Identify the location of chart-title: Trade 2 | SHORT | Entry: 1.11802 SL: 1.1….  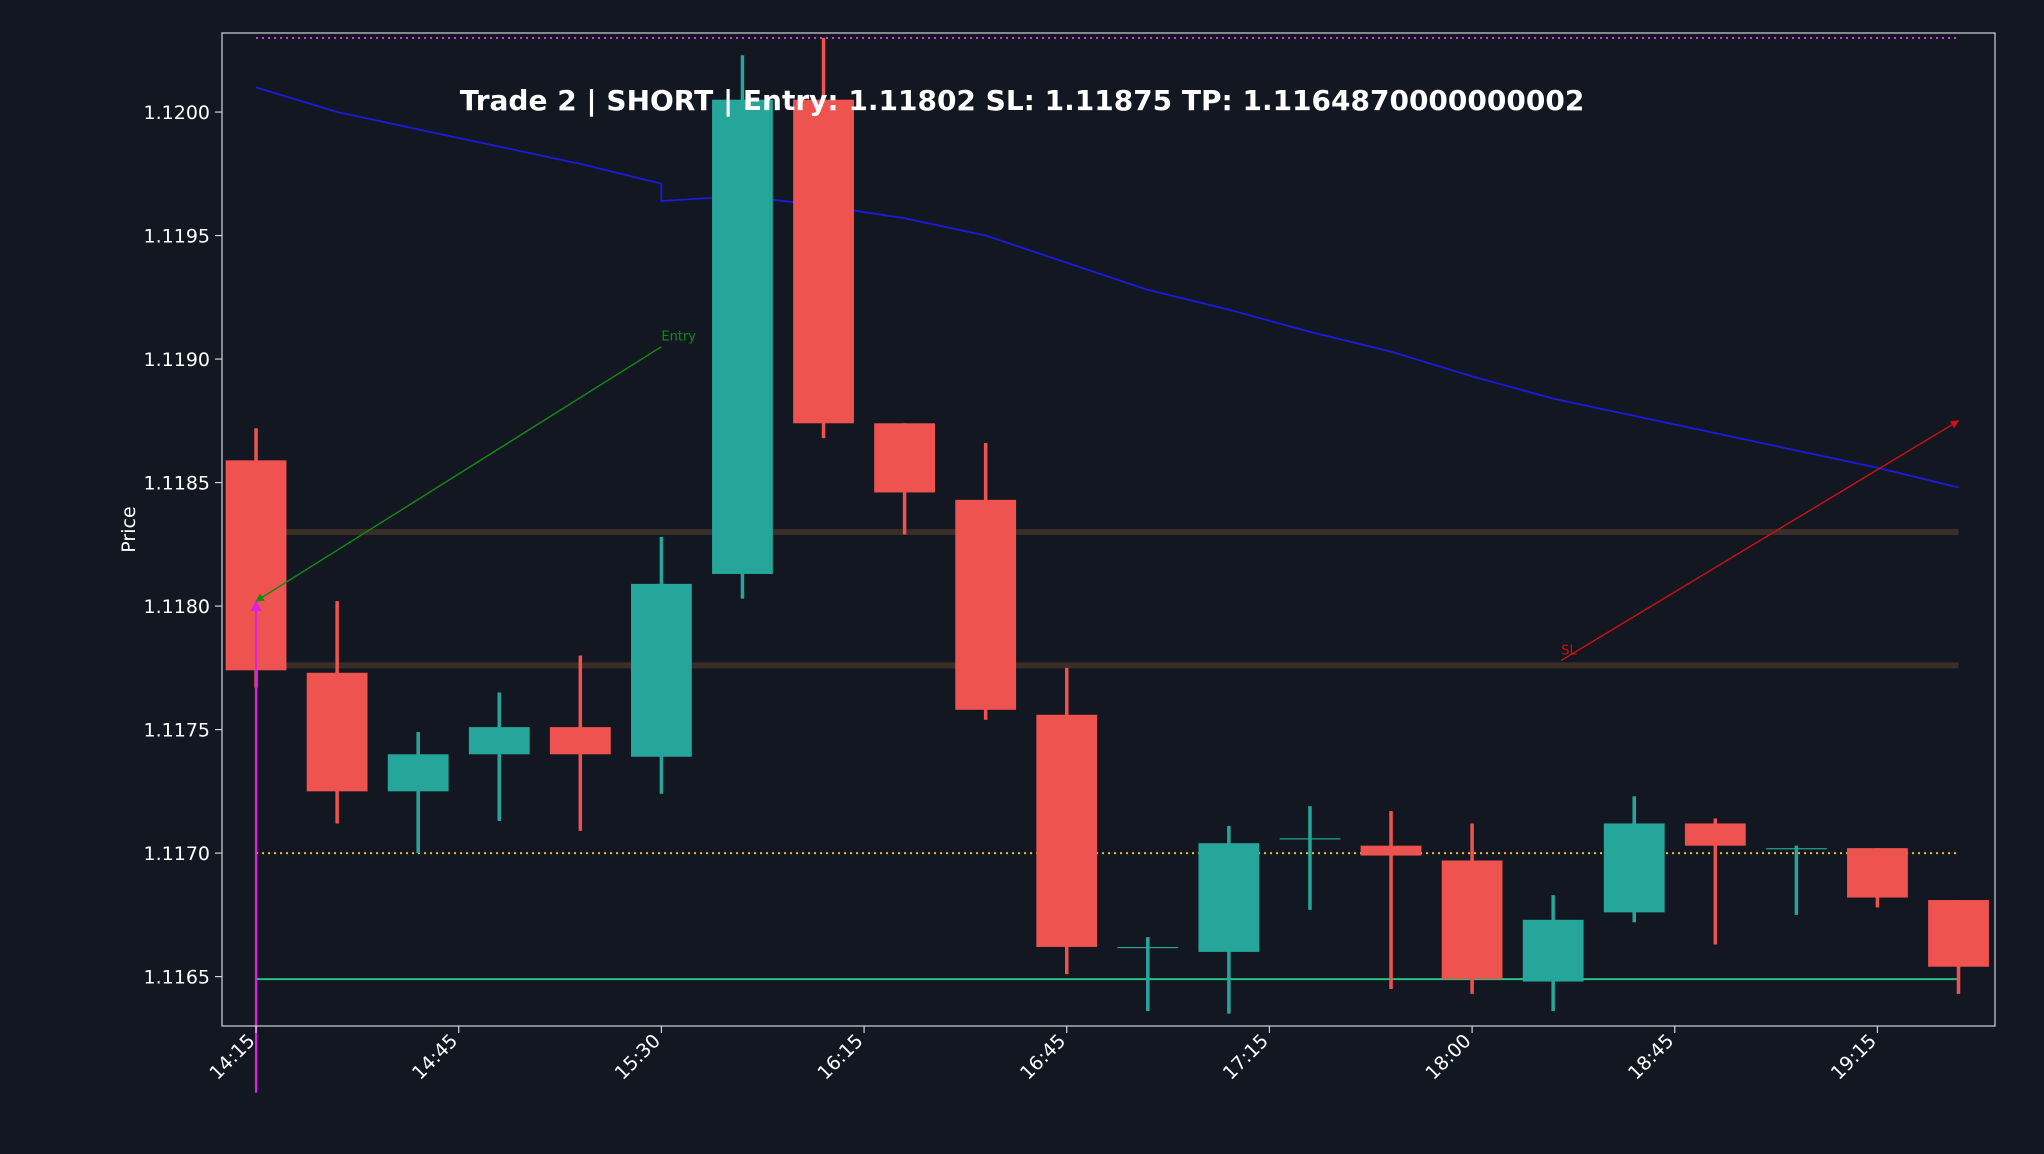
(1022, 100).